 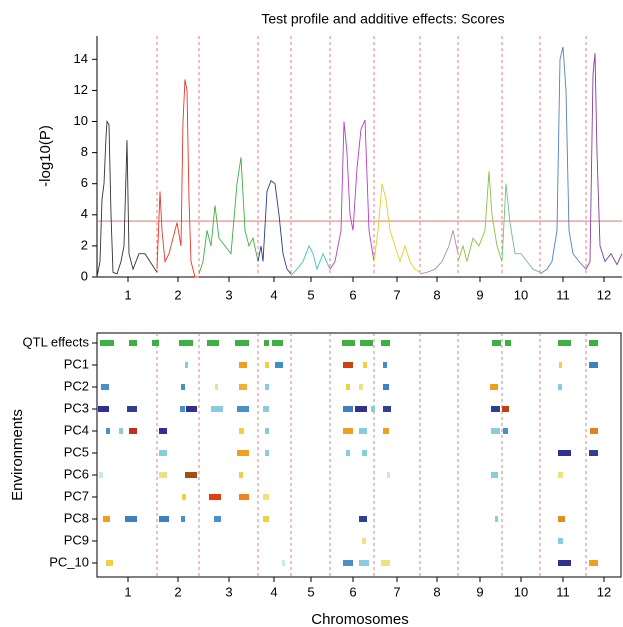 What do you see at coordinates (84, 182) in the screenshot?
I see `y-tick-label: 6` at bounding box center [84, 182].